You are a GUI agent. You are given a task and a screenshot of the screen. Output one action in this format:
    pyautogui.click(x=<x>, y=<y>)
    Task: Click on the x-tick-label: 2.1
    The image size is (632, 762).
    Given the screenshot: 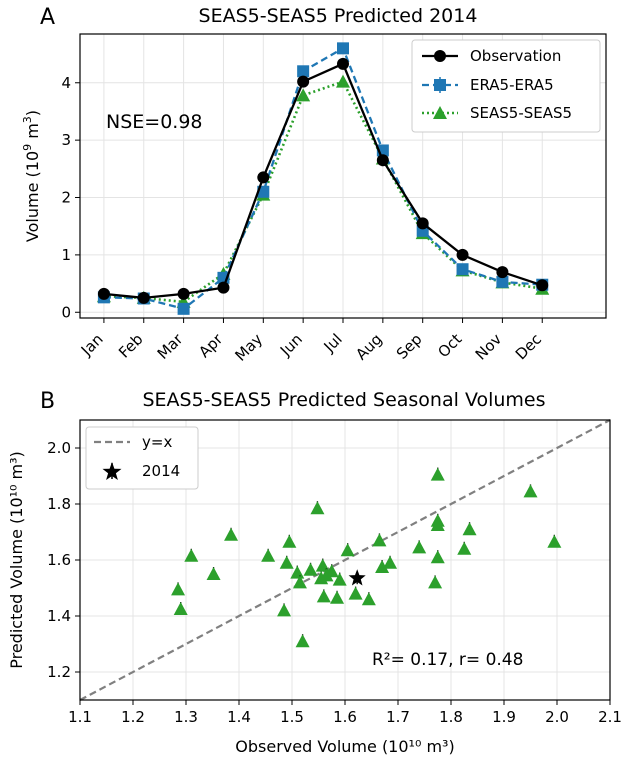 What is the action you would take?
    pyautogui.click(x=610, y=717)
    